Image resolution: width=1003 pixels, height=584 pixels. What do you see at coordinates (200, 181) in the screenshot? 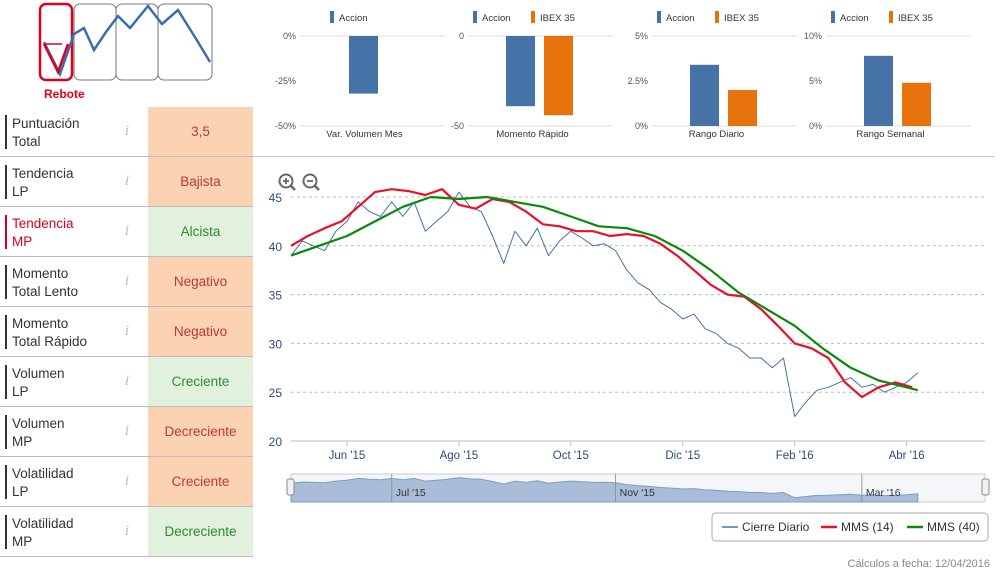
I see `indicator-value: Bajista` at bounding box center [200, 181].